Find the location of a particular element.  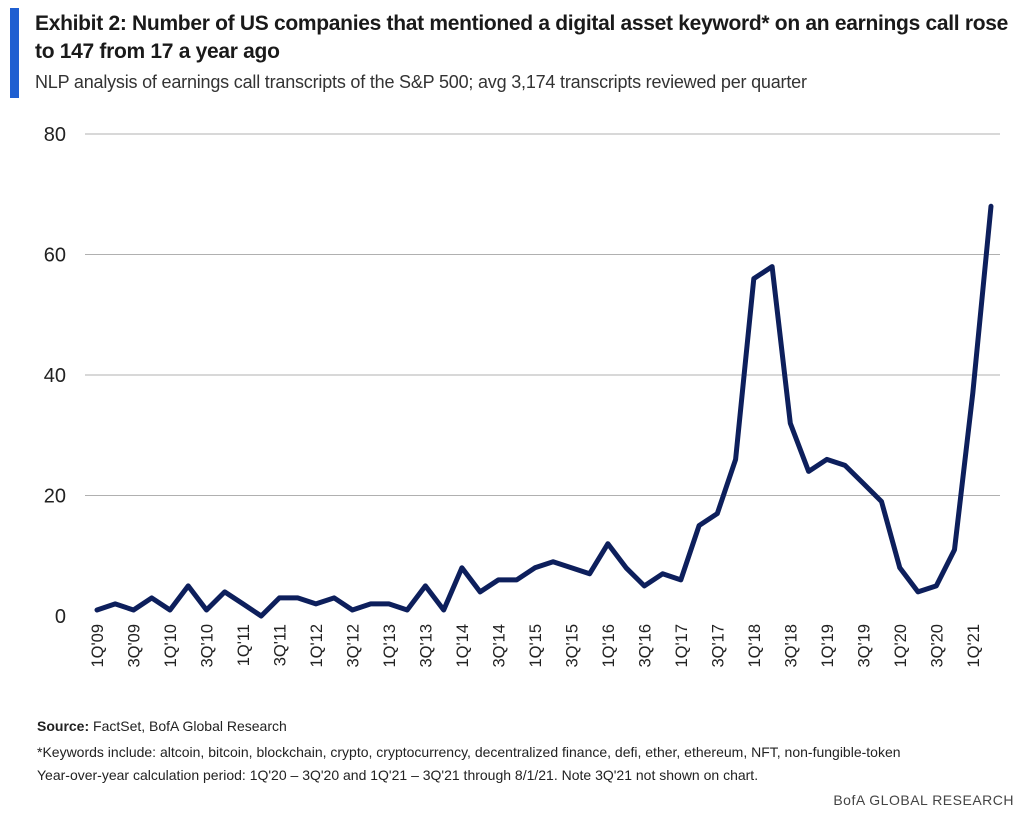

y-tick-label: 20 is located at coordinates (55, 497).